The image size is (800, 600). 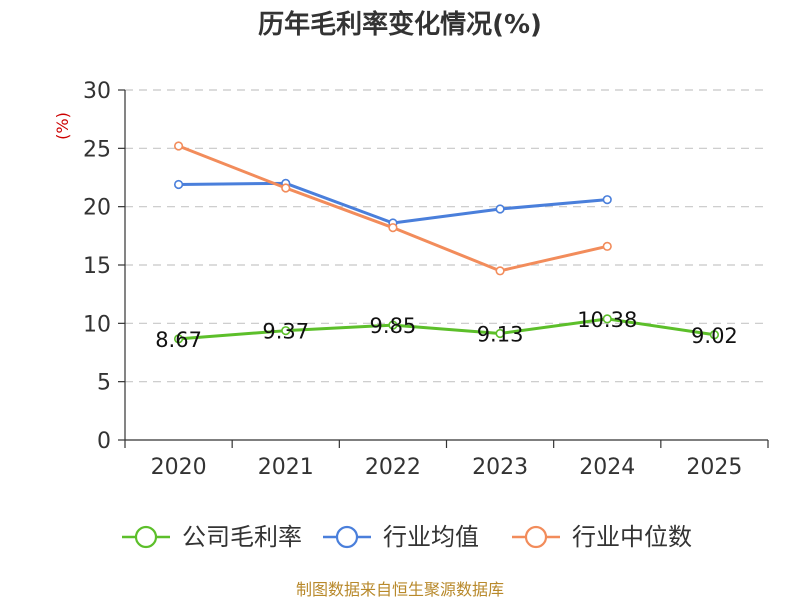 I want to click on legend-label: 行业中位数, so click(x=632, y=537).